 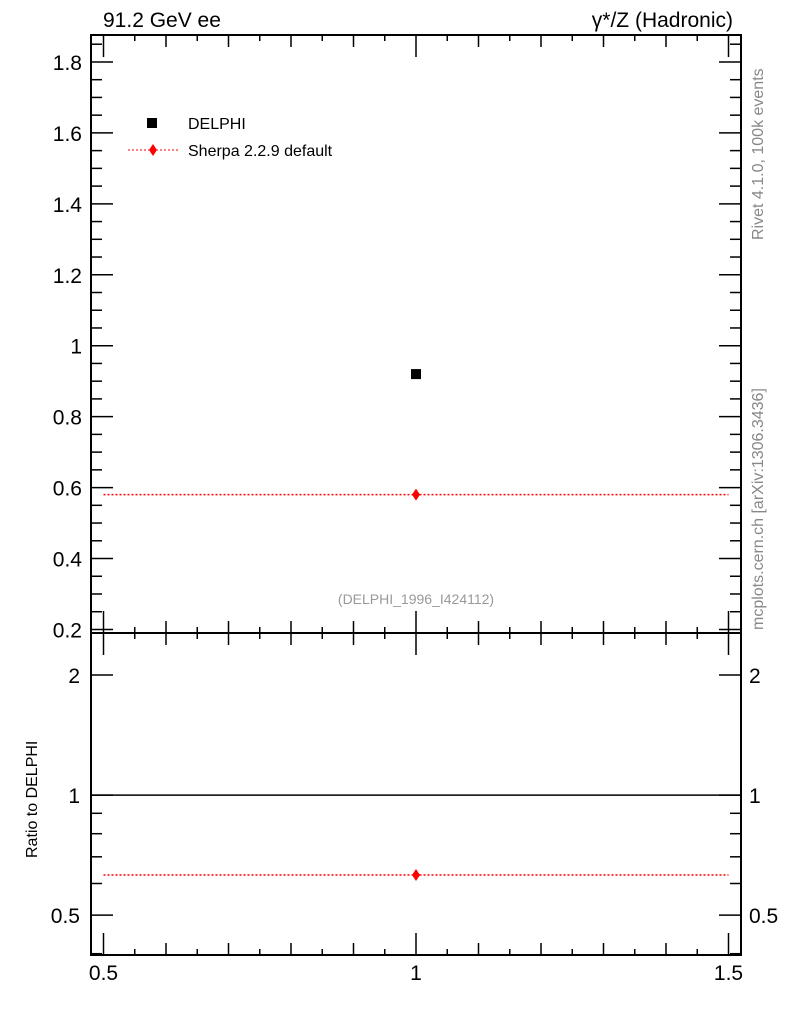 I want to click on sherpa-point, so click(x=416, y=494).